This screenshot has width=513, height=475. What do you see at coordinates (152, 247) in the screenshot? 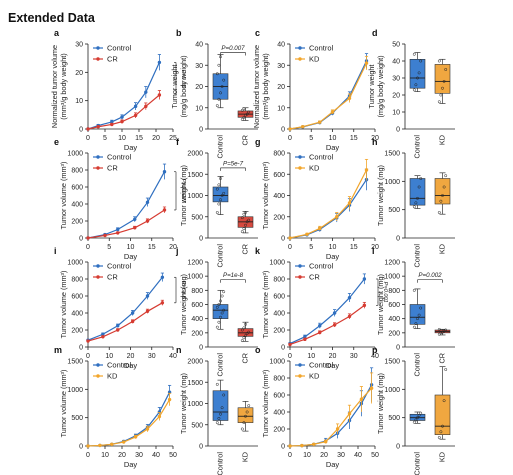
I see `x-tick-label: 15` at bounding box center [152, 247].